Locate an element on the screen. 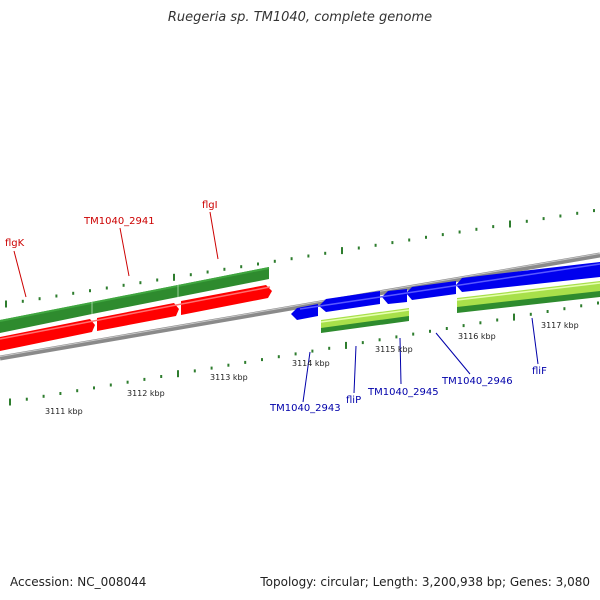  blue-track-highlight is located at coordinates (449, 286).